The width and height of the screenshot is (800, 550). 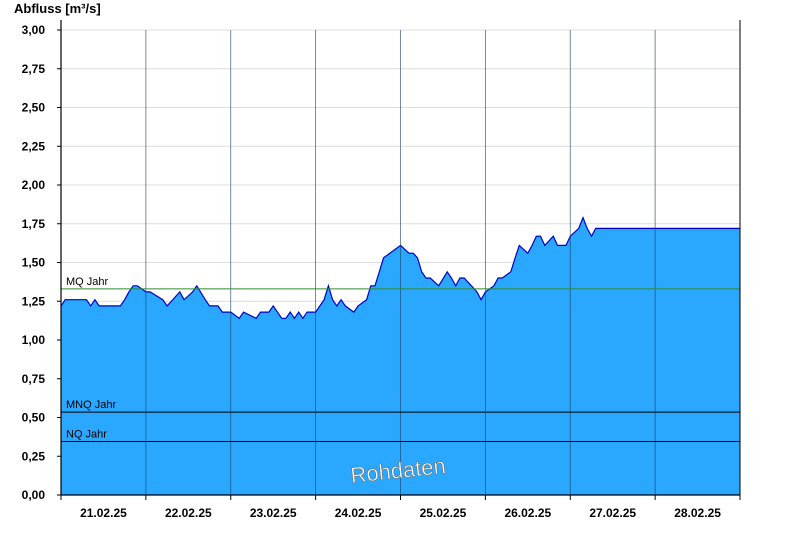 What do you see at coordinates (57, 8) in the screenshot?
I see `y-axis-label: Abfluss [m³/s]` at bounding box center [57, 8].